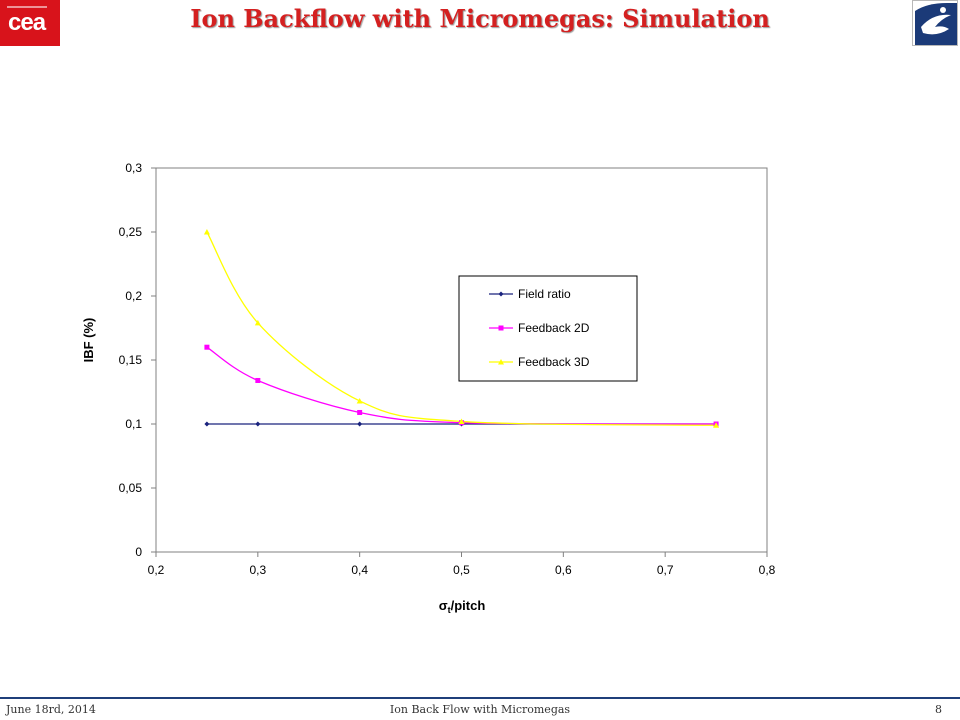 Image resolution: width=960 pixels, height=720 pixels. Describe the element at coordinates (480, 709) in the screenshot. I see `footer-title: Ion Back Flow with Micromegas` at that location.